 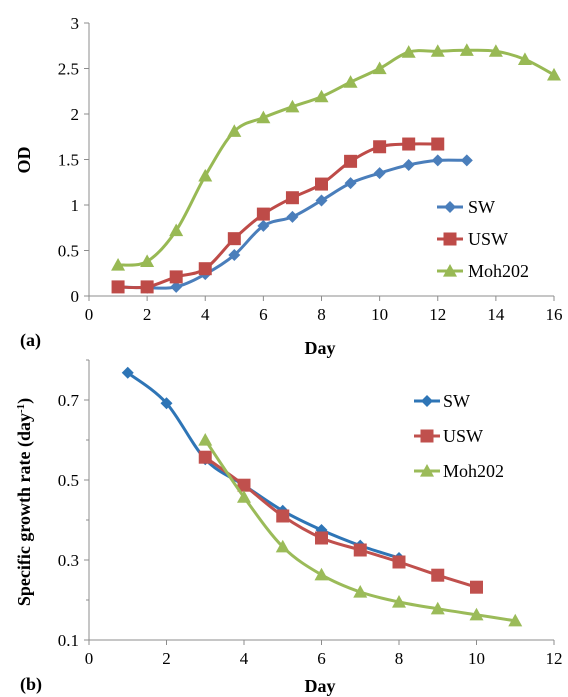 I want to click on y-tick-label: 0.7, so click(x=69, y=400).